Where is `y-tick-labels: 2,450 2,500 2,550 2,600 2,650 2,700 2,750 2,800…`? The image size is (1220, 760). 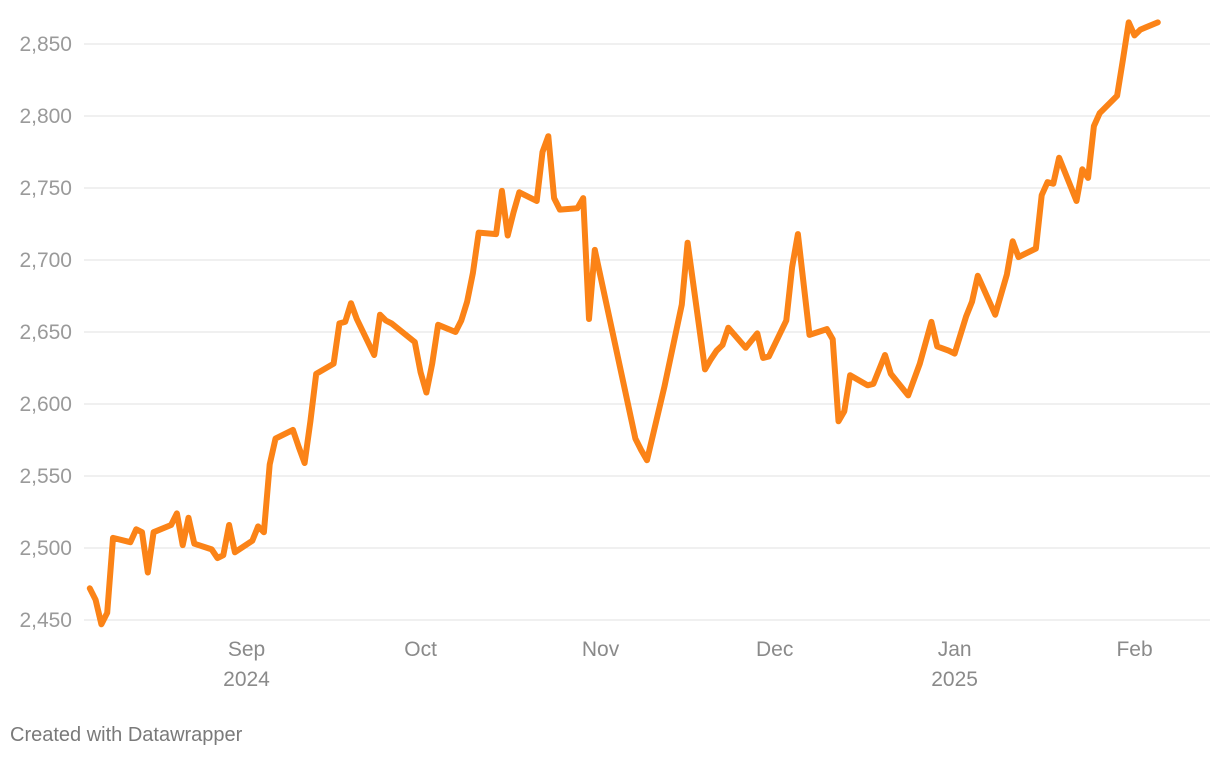
y-tick-labels: 2,450 2,500 2,550 2,600 2,650 2,700 2,750 2,800… is located at coordinates (45, 332).